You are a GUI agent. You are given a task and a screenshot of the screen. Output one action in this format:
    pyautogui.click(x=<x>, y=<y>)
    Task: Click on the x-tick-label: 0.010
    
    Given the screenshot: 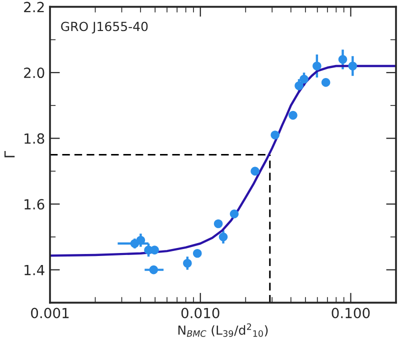 What is the action you would take?
    pyautogui.click(x=200, y=313)
    